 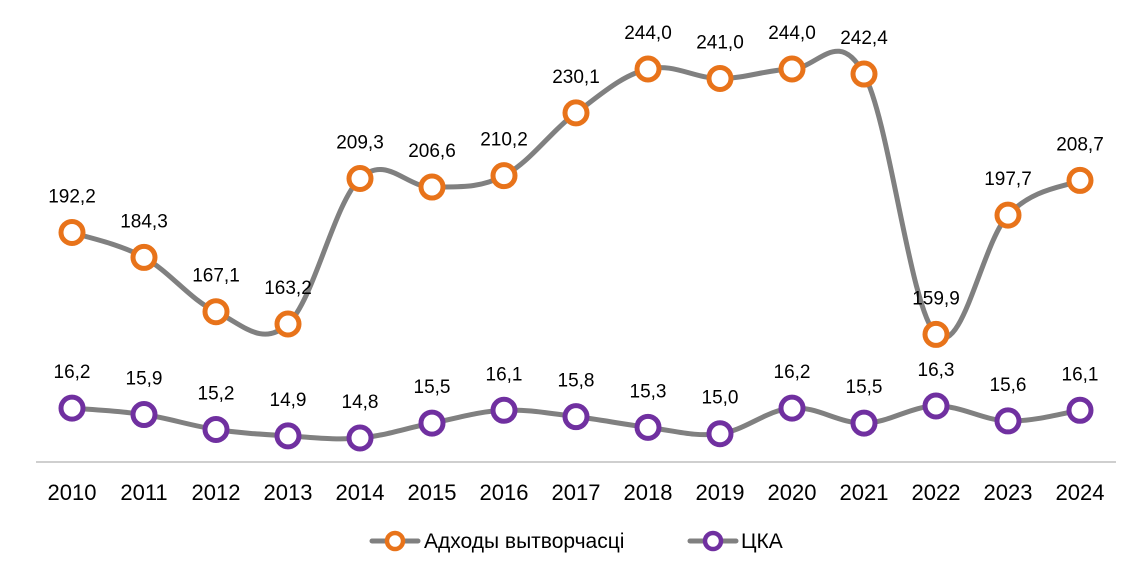 I want to click on data-label: 159,9, so click(x=936, y=298).